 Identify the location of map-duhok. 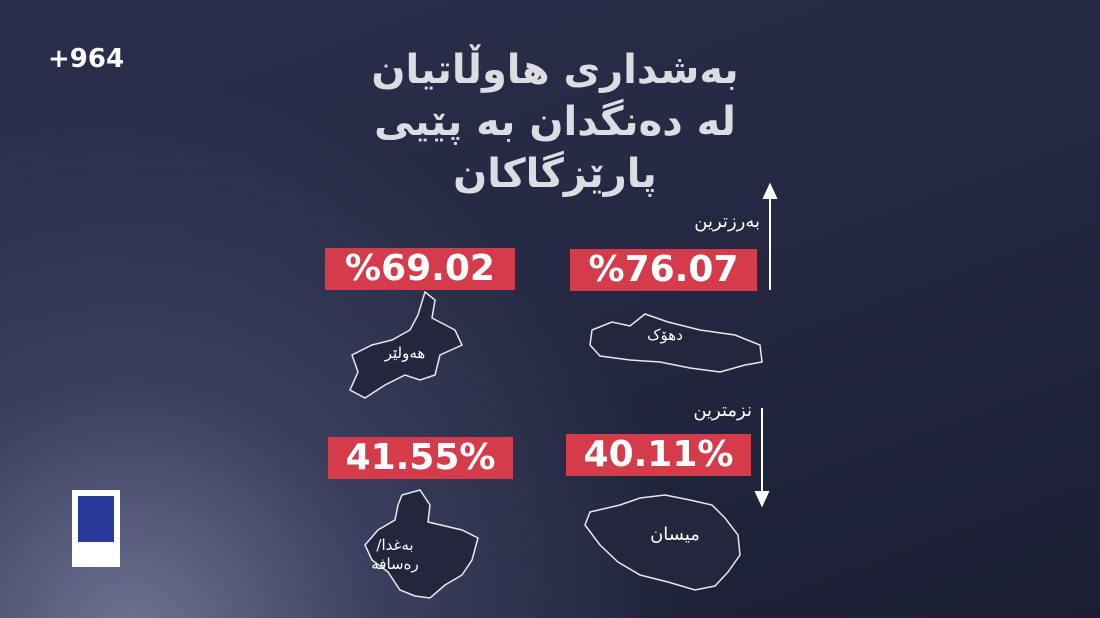
(676, 343).